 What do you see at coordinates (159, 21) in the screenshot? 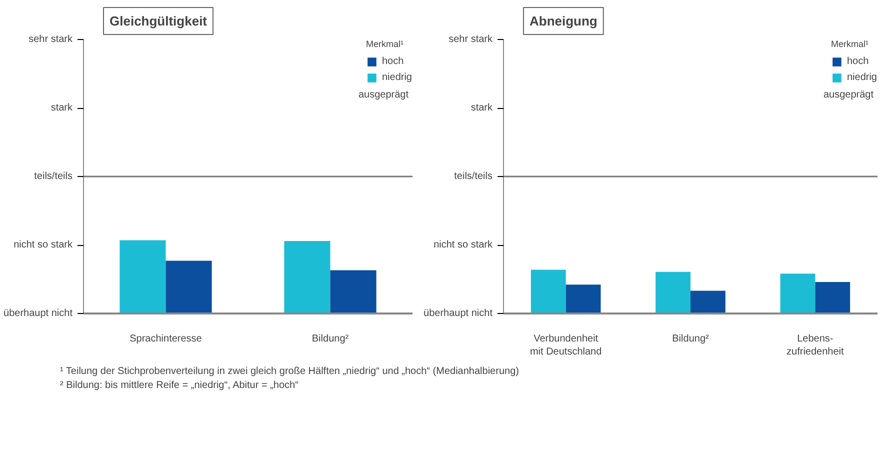
I see `chart-title: Gleichgültigkeit` at bounding box center [159, 21].